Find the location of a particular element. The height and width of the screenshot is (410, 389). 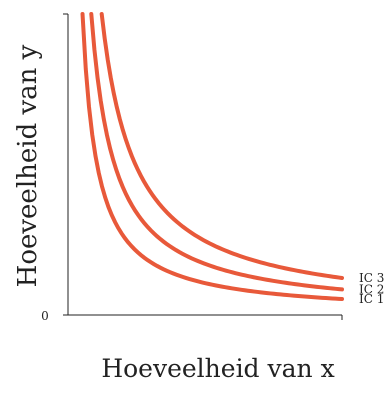

curve-label-ic-1: IC 1 is located at coordinates (371, 299).